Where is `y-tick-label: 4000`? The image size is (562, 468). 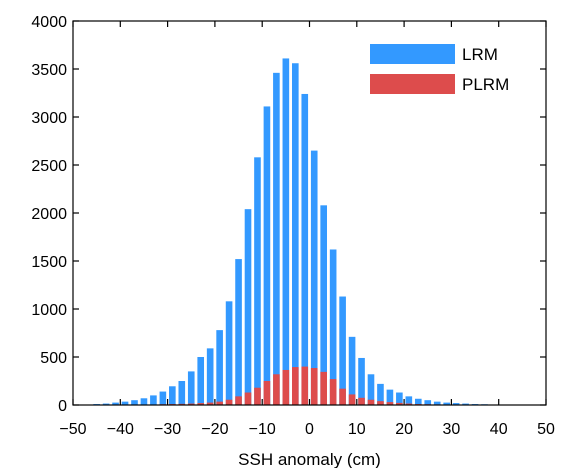 y-tick-label: 4000 is located at coordinates (49, 22).